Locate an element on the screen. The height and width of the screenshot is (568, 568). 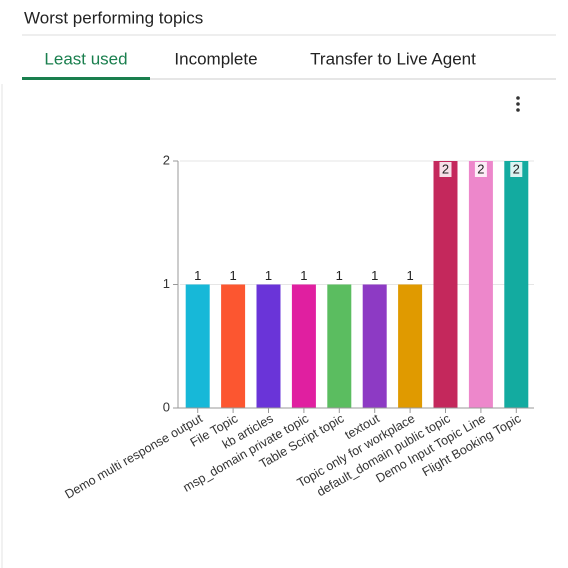
y-tick-label: 0 is located at coordinates (166, 406).